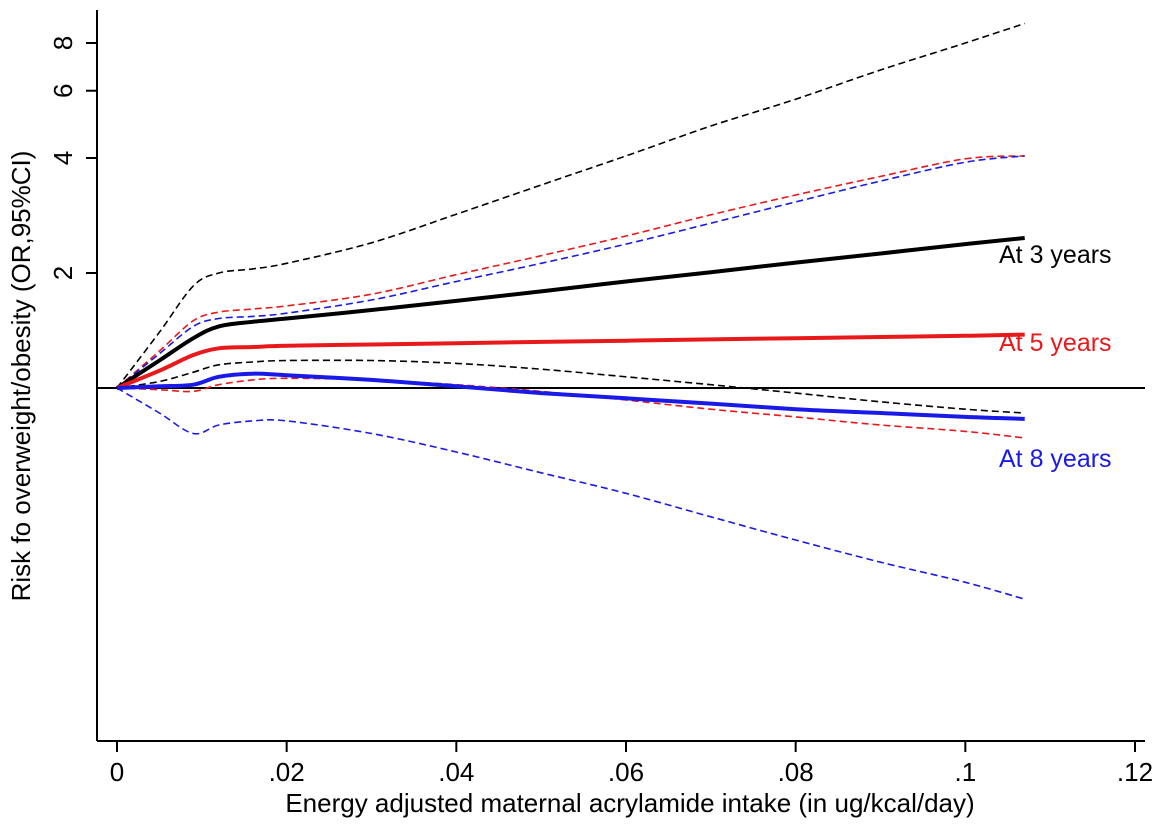  I want to click on estimate-line-five, so click(570, 361).